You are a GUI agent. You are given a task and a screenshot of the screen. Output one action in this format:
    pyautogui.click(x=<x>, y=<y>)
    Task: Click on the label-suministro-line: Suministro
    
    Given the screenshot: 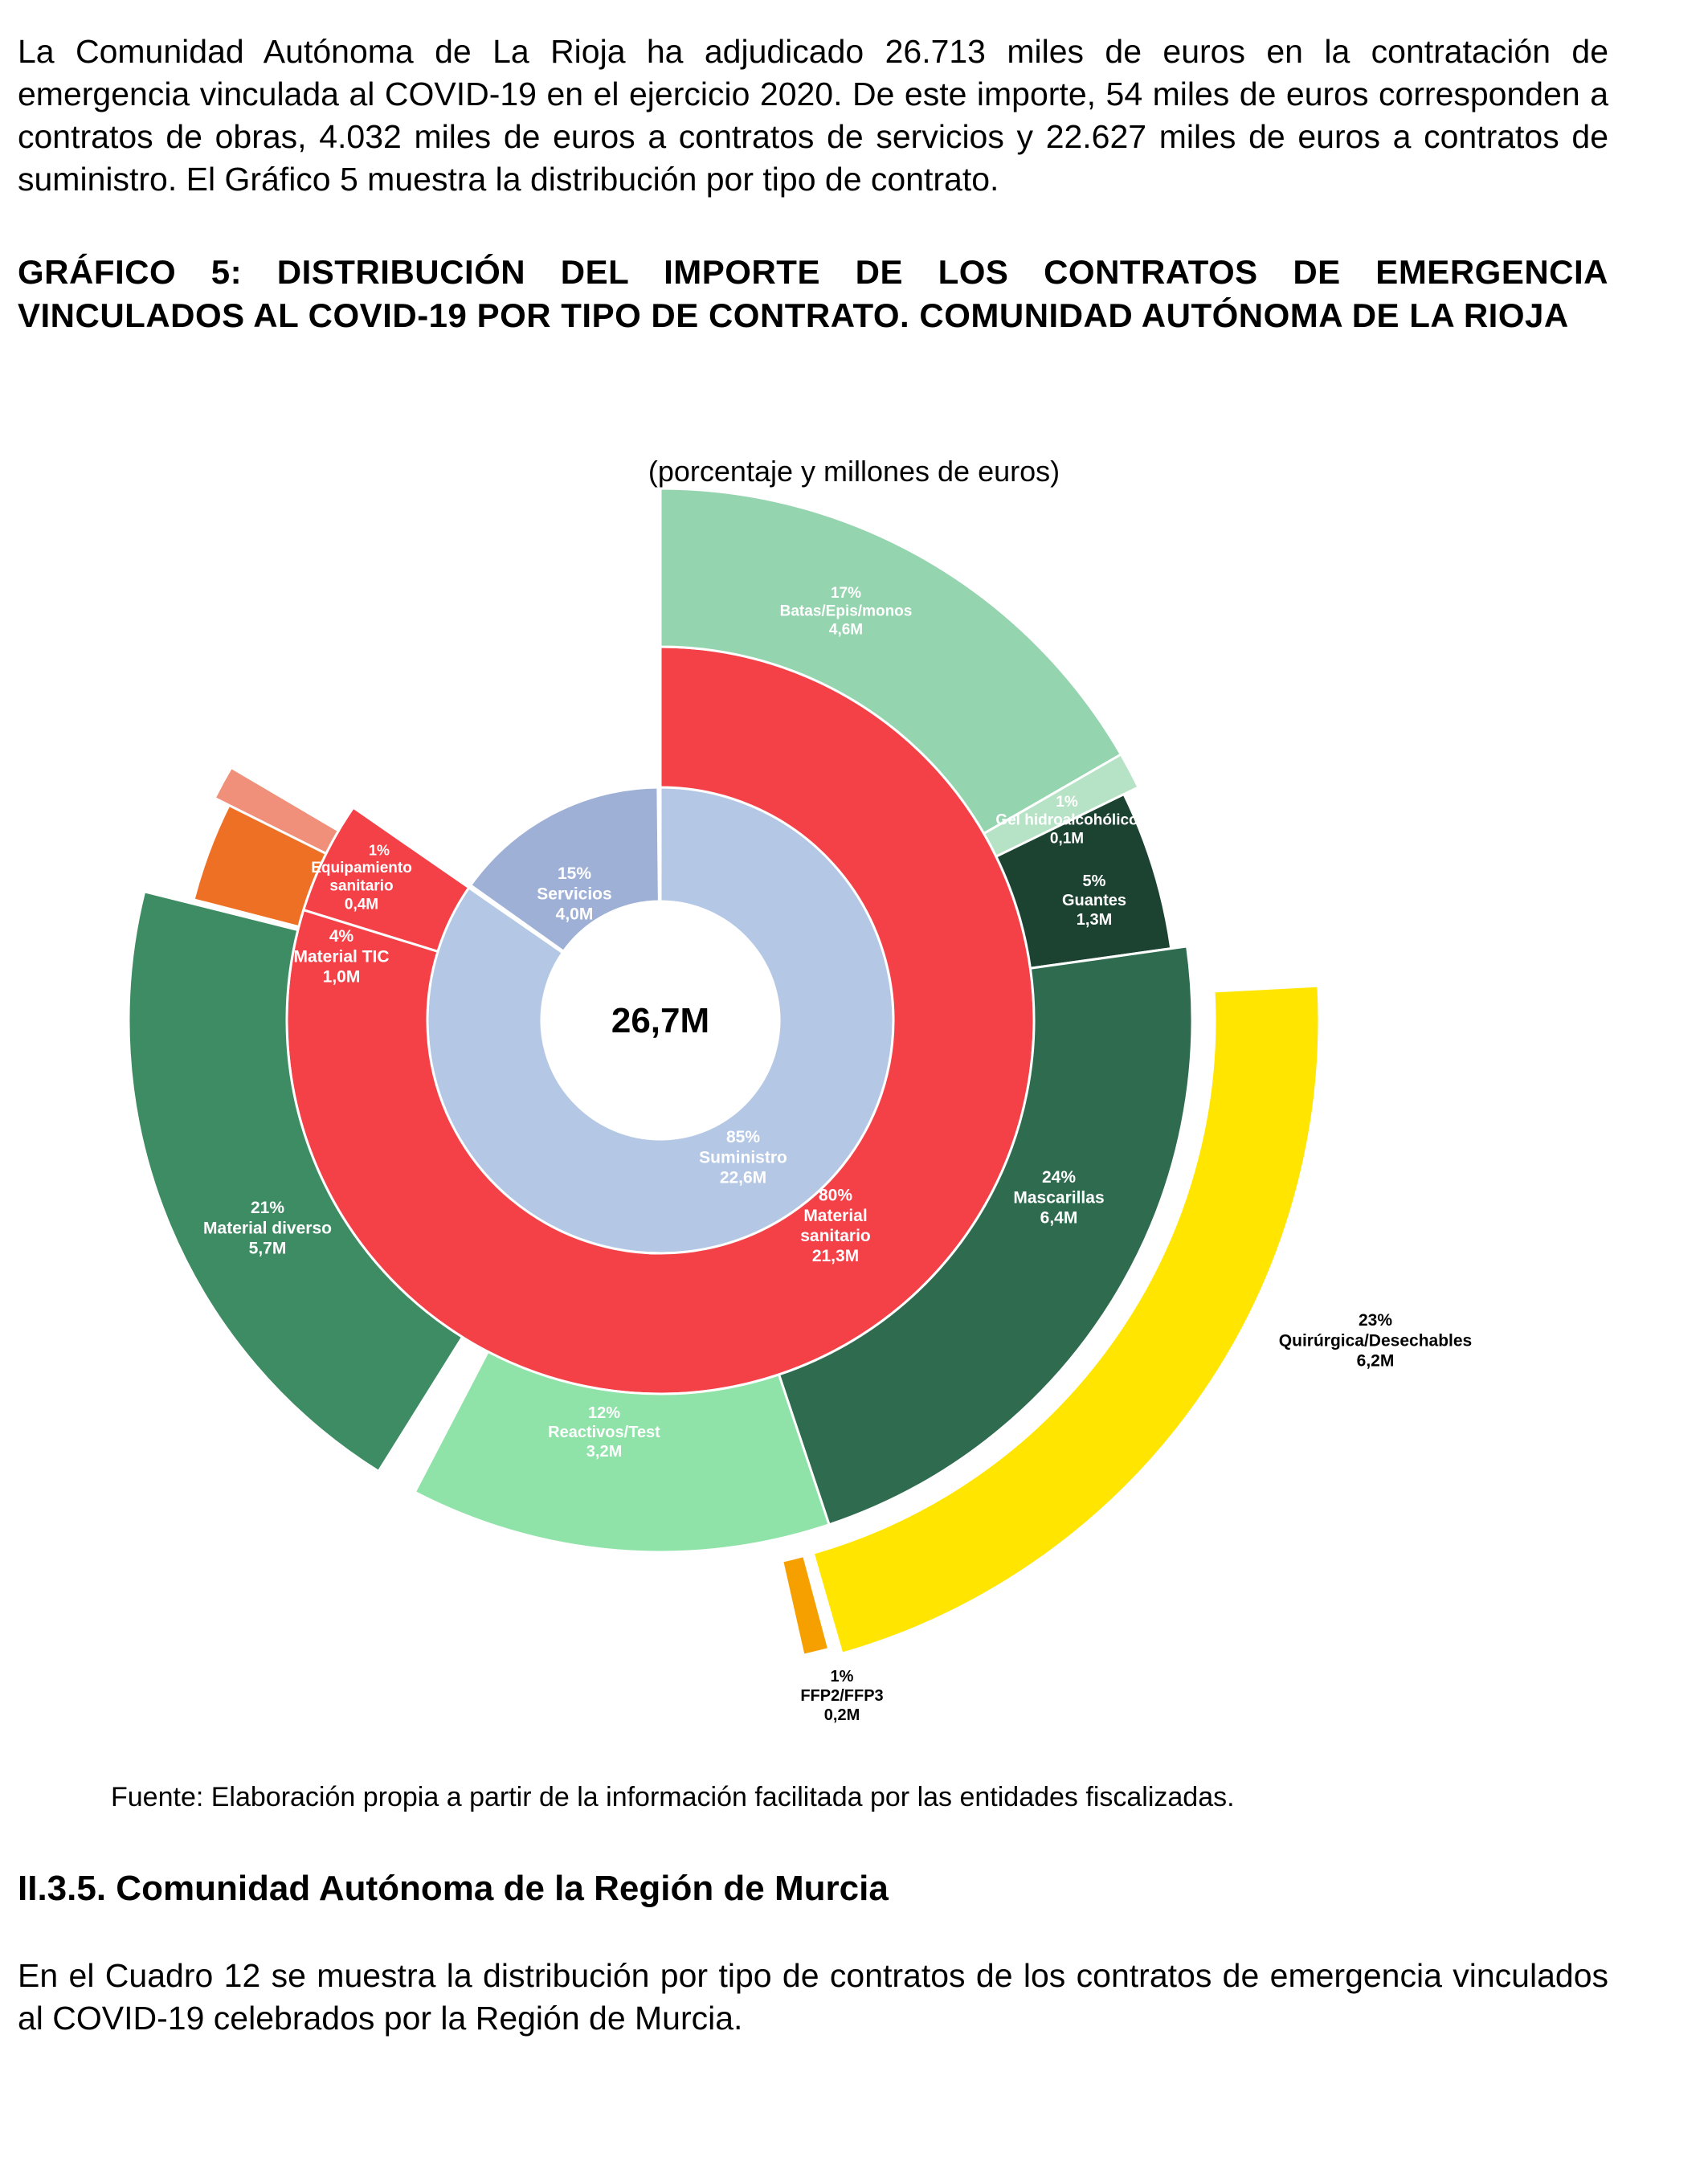 What is the action you would take?
    pyautogui.click(x=743, y=1158)
    